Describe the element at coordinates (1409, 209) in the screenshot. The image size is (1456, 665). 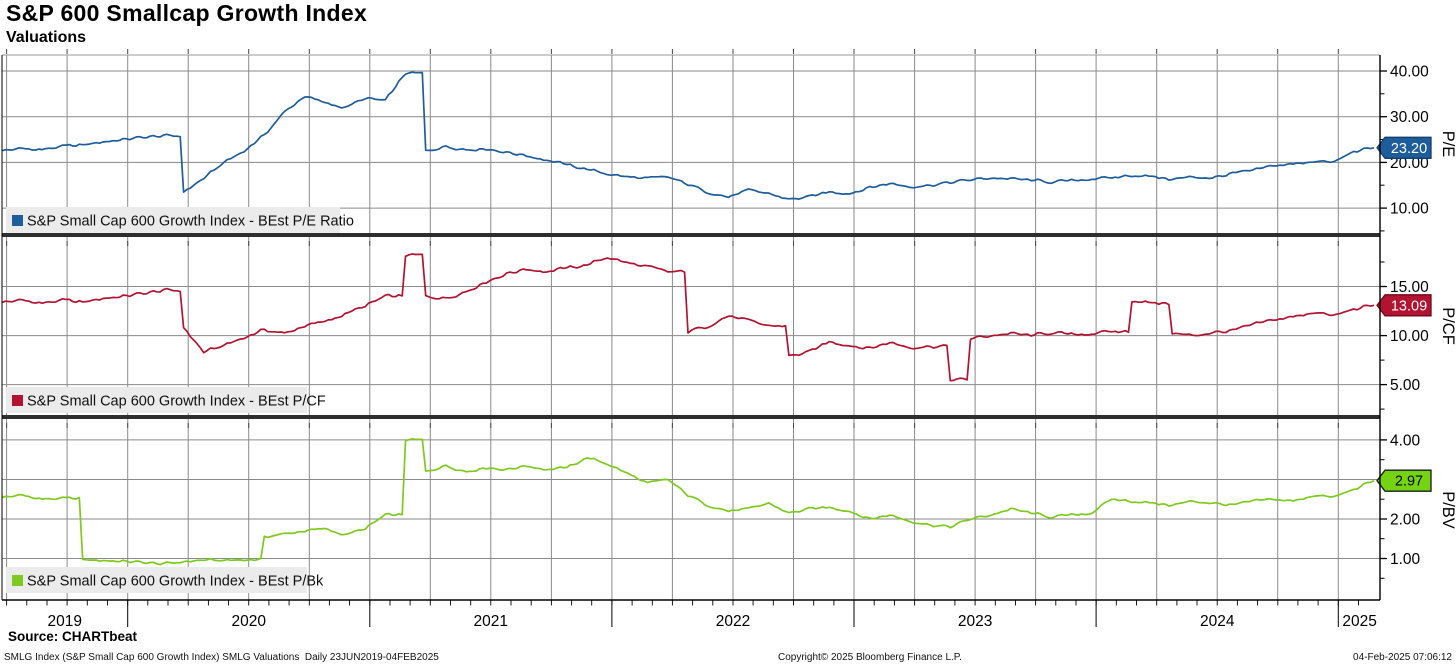
I see `pe-tick-label: 10.00` at that location.